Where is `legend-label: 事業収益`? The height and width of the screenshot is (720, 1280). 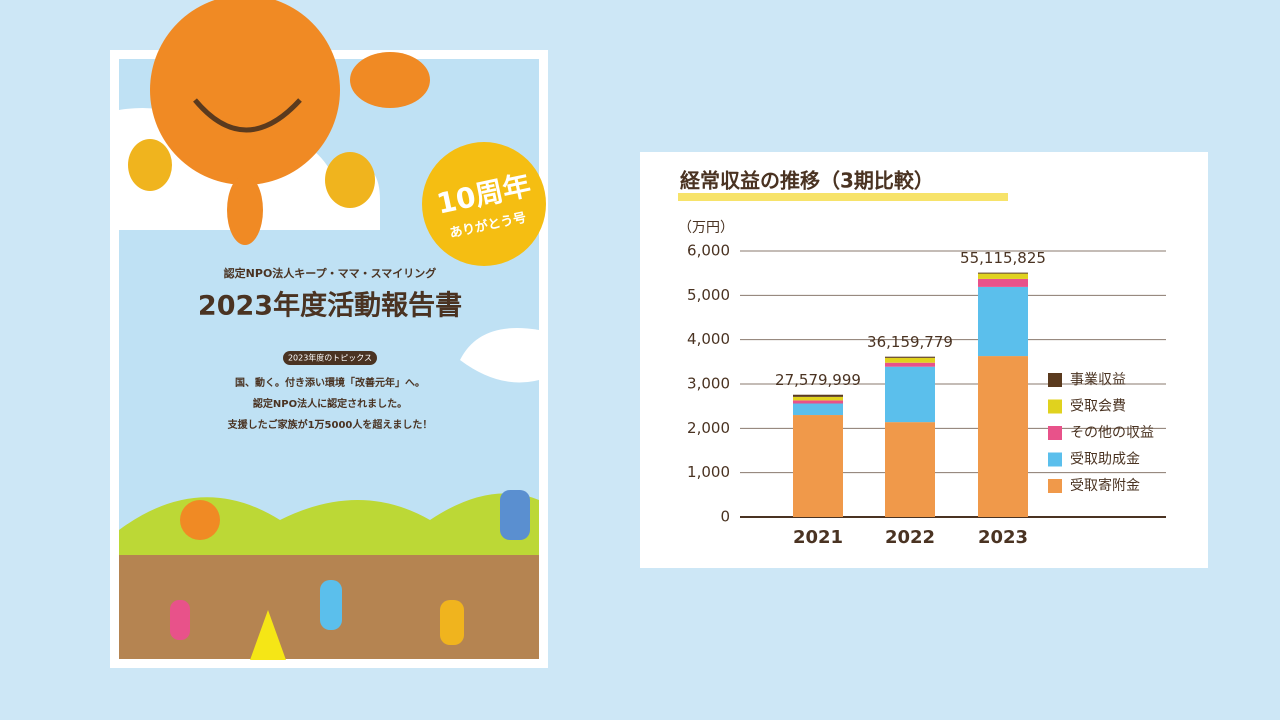
legend-label: 事業収益 is located at coordinates (1098, 380).